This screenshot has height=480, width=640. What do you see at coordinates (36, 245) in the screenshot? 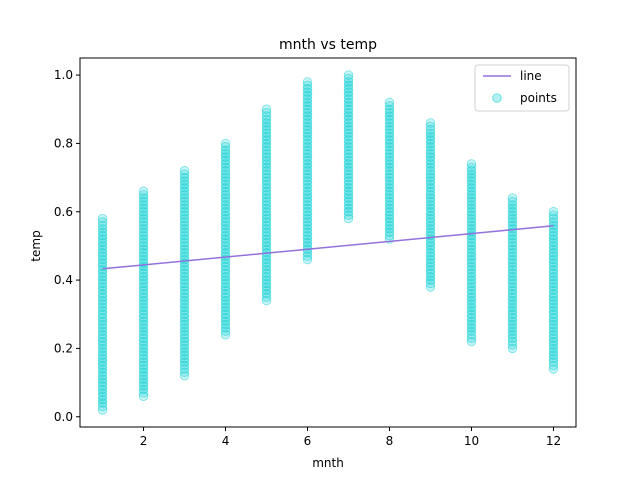
I see `y-axis-label: temp` at bounding box center [36, 245].